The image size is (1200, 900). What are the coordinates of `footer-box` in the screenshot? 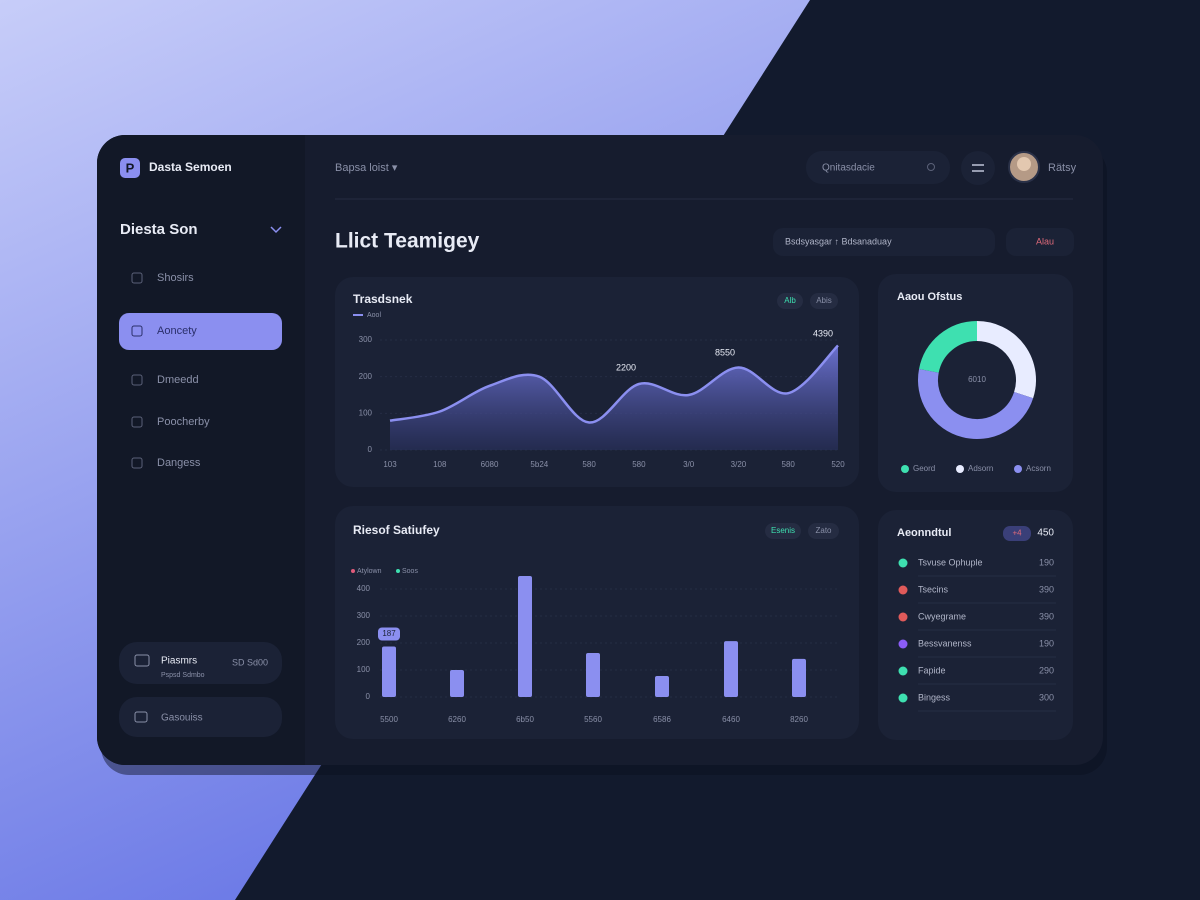 It's located at (200, 717).